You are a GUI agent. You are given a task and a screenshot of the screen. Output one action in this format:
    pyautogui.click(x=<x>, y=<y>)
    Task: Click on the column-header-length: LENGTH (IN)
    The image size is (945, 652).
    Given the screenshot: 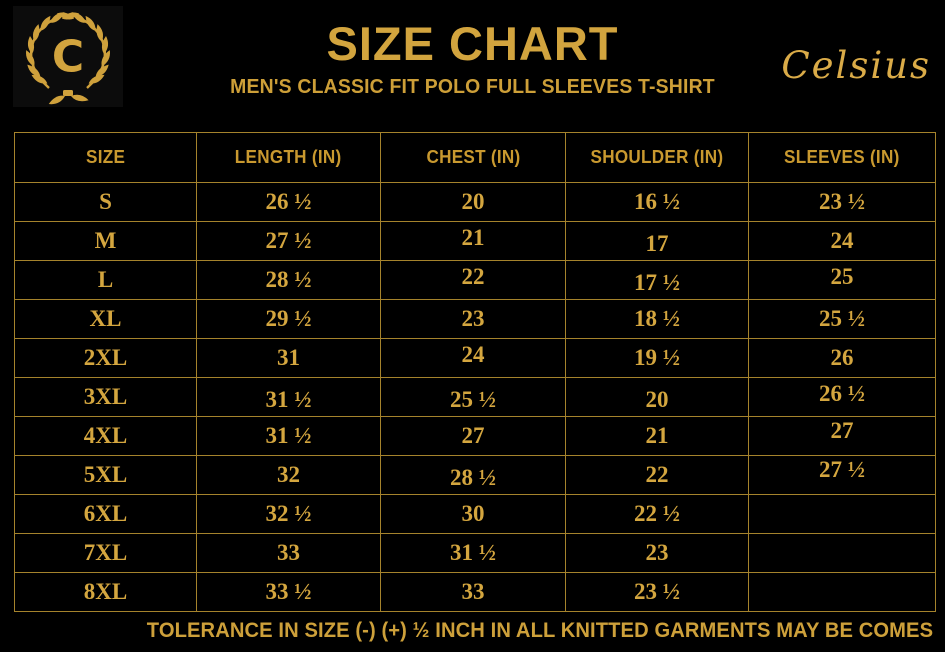 What is the action you would take?
    pyautogui.click(x=288, y=157)
    